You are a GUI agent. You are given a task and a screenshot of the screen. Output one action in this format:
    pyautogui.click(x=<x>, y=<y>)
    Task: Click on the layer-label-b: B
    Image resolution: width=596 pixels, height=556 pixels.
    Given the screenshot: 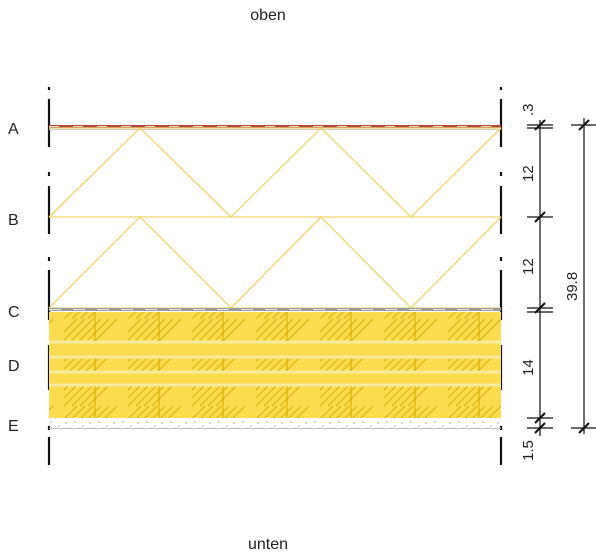 What is the action you would take?
    pyautogui.click(x=13, y=220)
    